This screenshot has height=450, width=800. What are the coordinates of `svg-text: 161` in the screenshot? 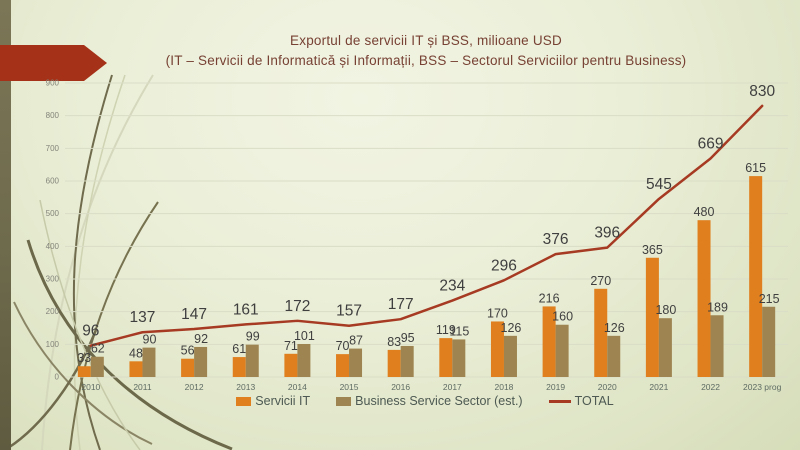 It's located at (246, 309).